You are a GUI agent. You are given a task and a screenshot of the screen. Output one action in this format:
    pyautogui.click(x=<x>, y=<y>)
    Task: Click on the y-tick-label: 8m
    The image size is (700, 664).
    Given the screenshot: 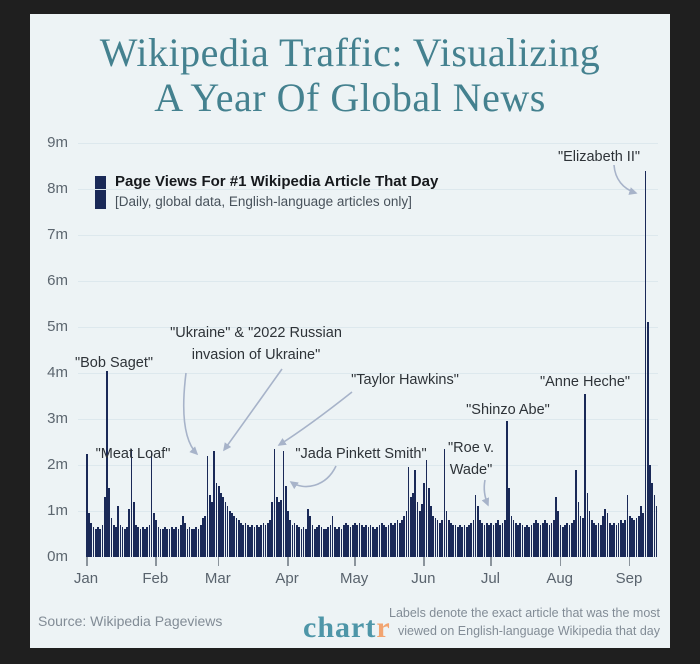 What is the action you would take?
    pyautogui.click(x=57, y=188)
    